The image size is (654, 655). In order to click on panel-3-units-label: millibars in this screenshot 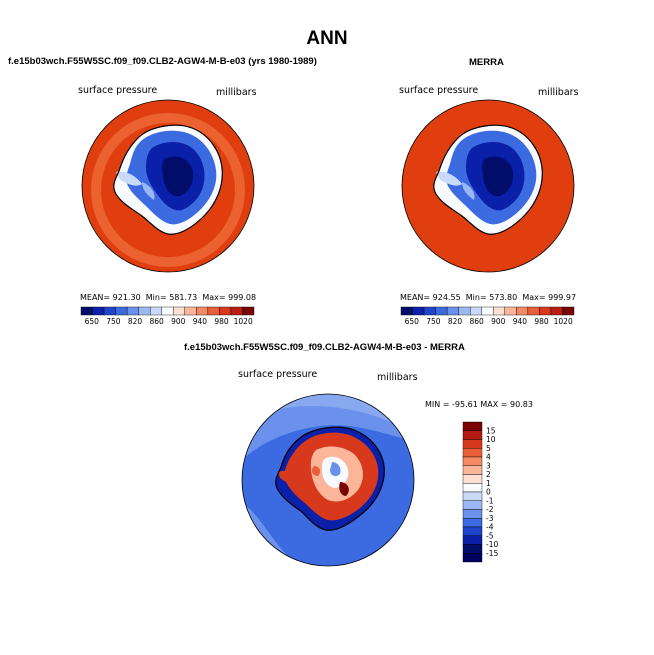, I will do `click(397, 377)`.